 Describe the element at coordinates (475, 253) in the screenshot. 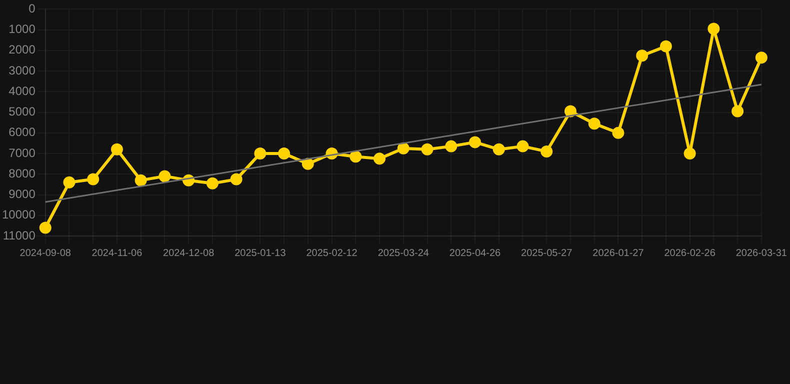

I see `x-tick-label: 2025-04-26` at that location.